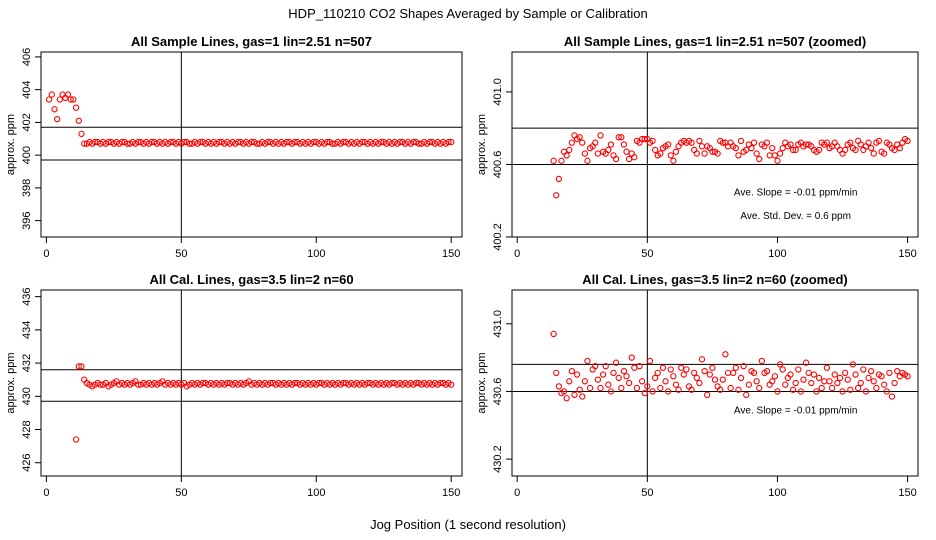 This screenshot has height=540, width=936. I want to click on y-tick-label: 432, so click(27, 363).